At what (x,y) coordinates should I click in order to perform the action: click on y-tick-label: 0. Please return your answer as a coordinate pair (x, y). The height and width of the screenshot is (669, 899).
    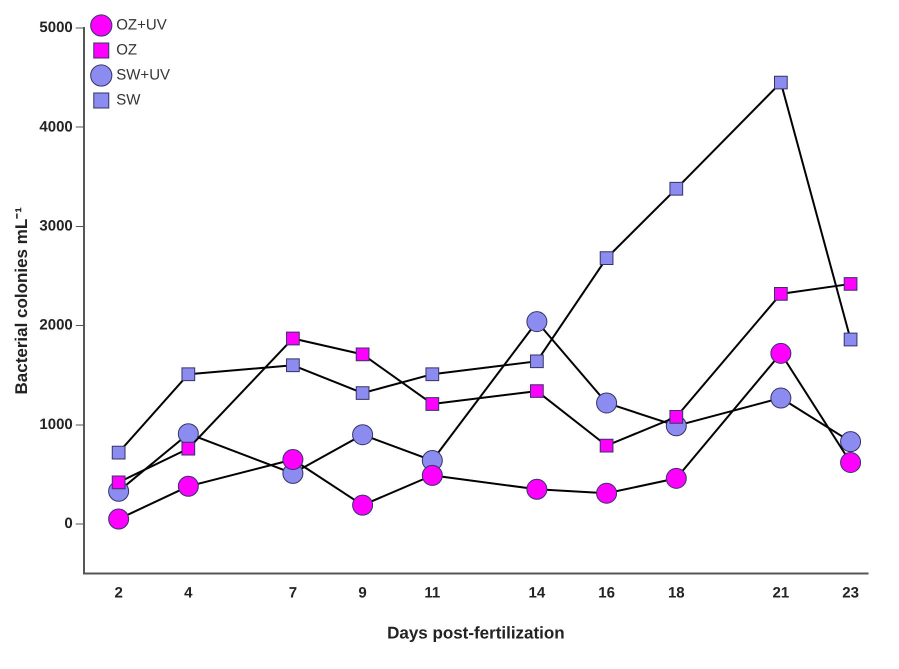
    Looking at the image, I should click on (68, 523).